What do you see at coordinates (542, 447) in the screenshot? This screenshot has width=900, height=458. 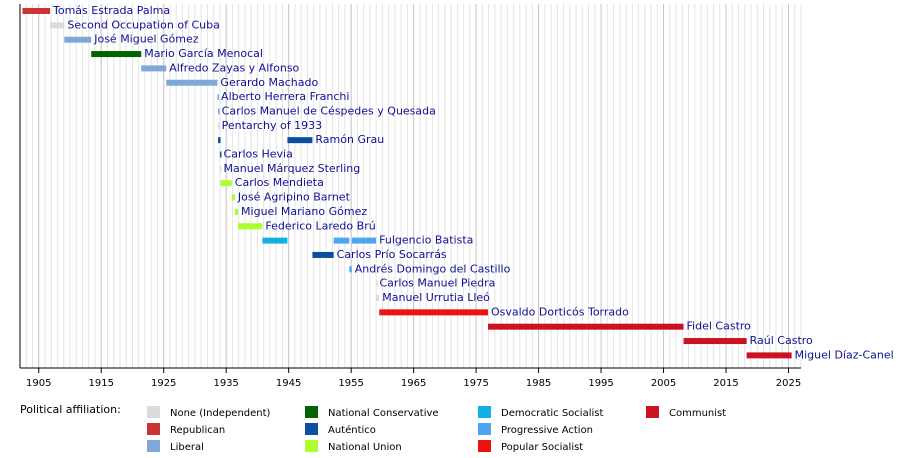 I see `legend-label: Popular Socialist` at bounding box center [542, 447].